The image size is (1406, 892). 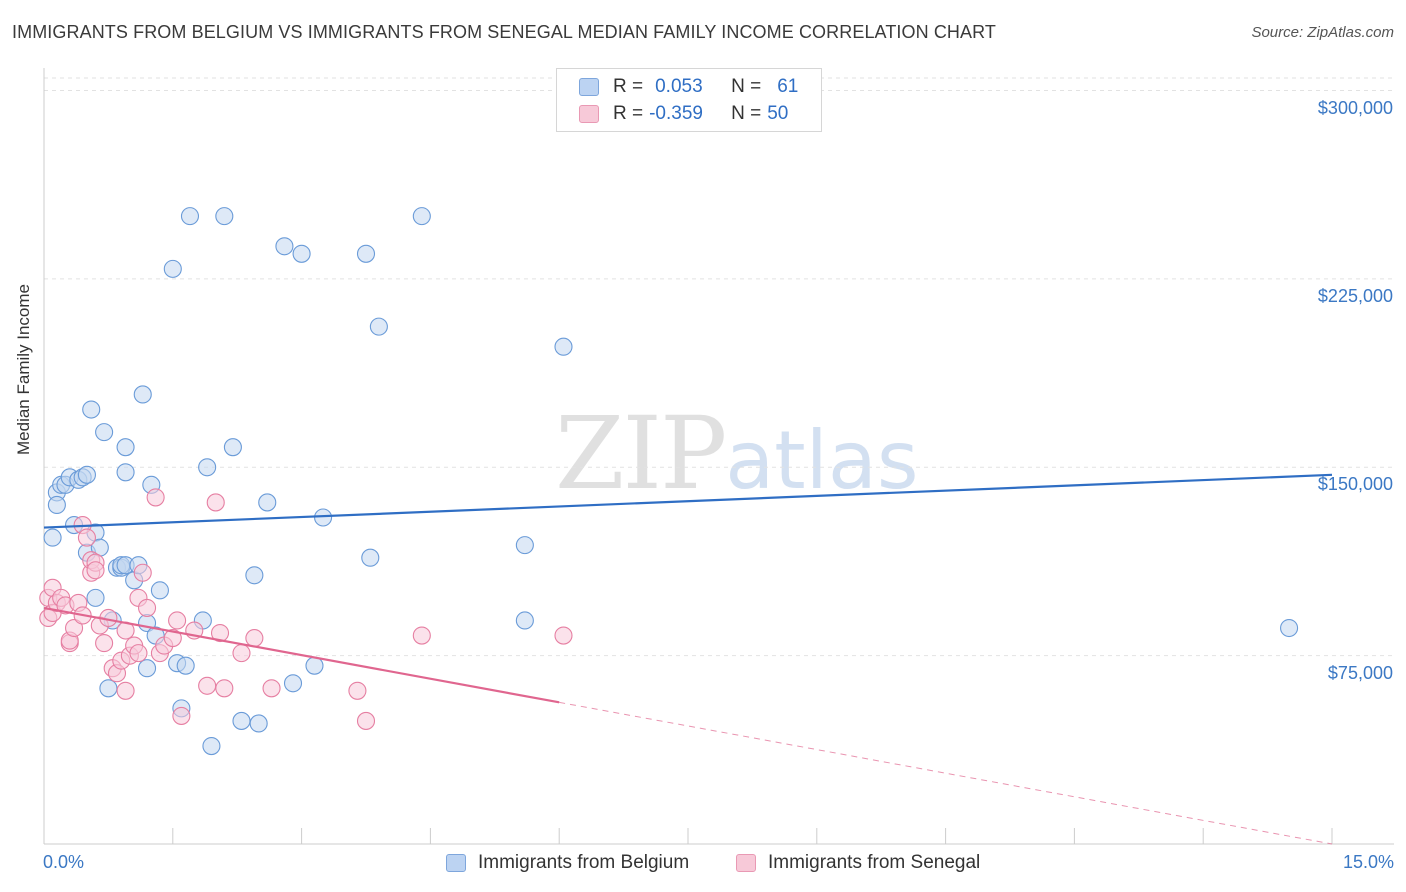 What do you see at coordinates (946, 773) in the screenshot?
I see `trend-line-senegal-extension` at bounding box center [946, 773].